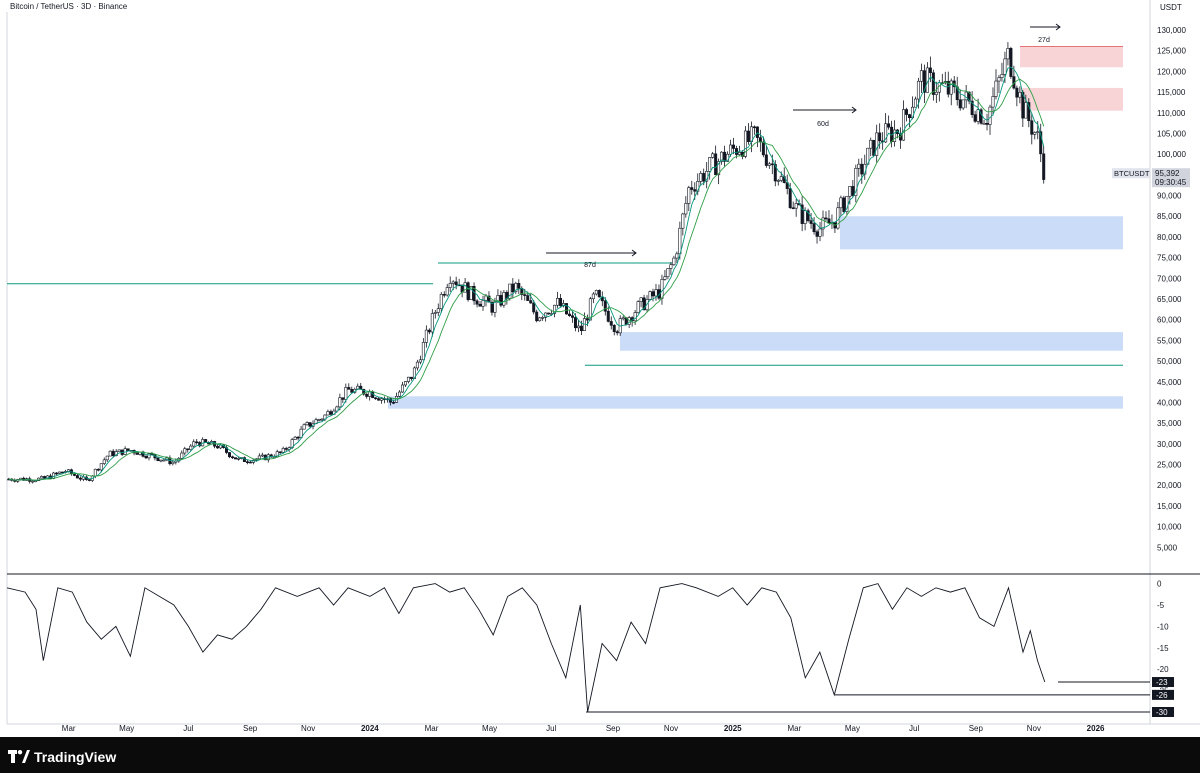  What do you see at coordinates (551, 728) in the screenshot?
I see `time-tick-label: Jul` at bounding box center [551, 728].